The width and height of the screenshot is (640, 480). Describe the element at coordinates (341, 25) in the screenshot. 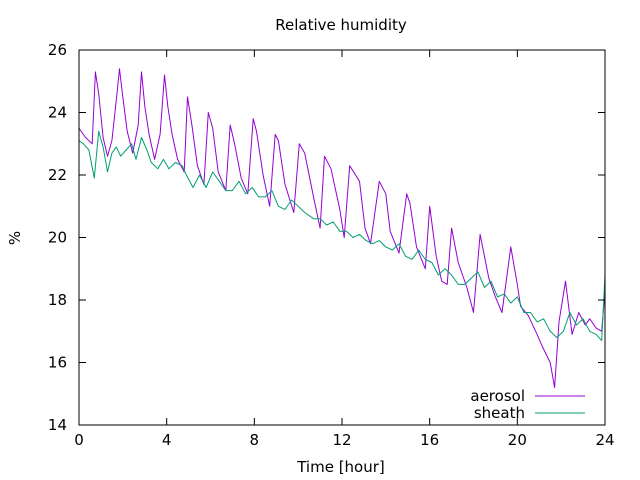

I see `chart-title: Relative humidity` at that location.